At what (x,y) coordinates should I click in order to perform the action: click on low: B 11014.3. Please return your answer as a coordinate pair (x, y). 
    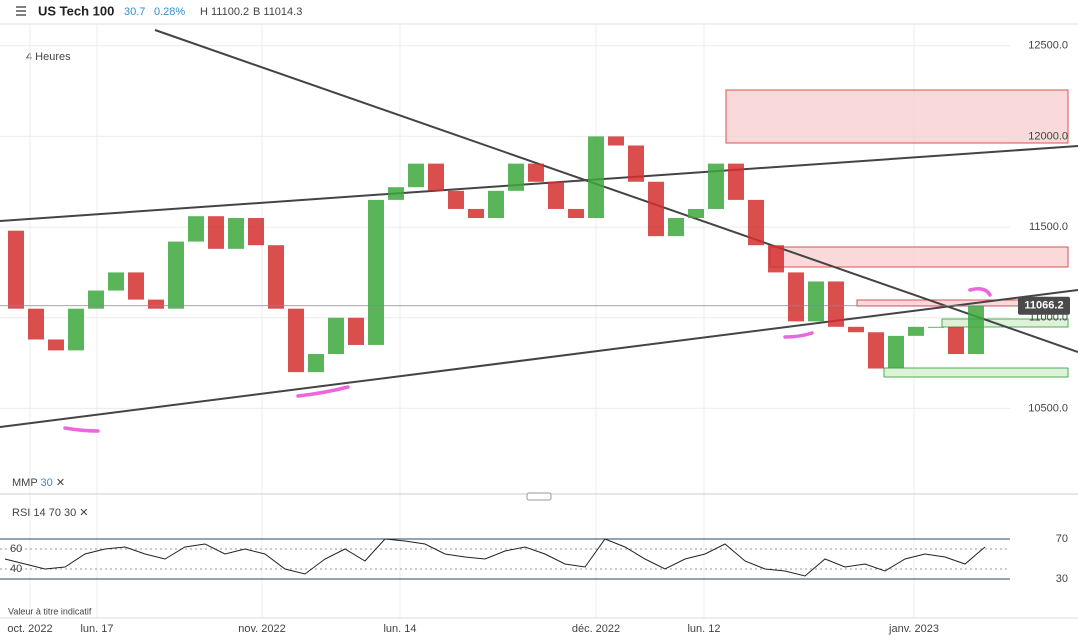
    Looking at the image, I should click on (277, 12).